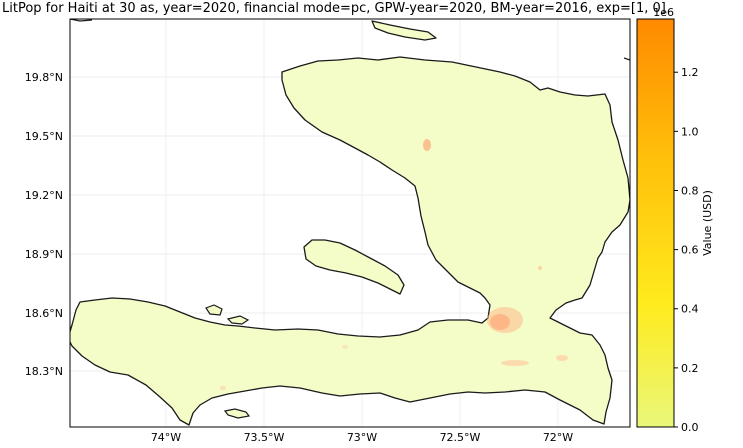  Describe the element at coordinates (166, 437) in the screenshot. I see `lon-tick-label: 74°W` at that location.